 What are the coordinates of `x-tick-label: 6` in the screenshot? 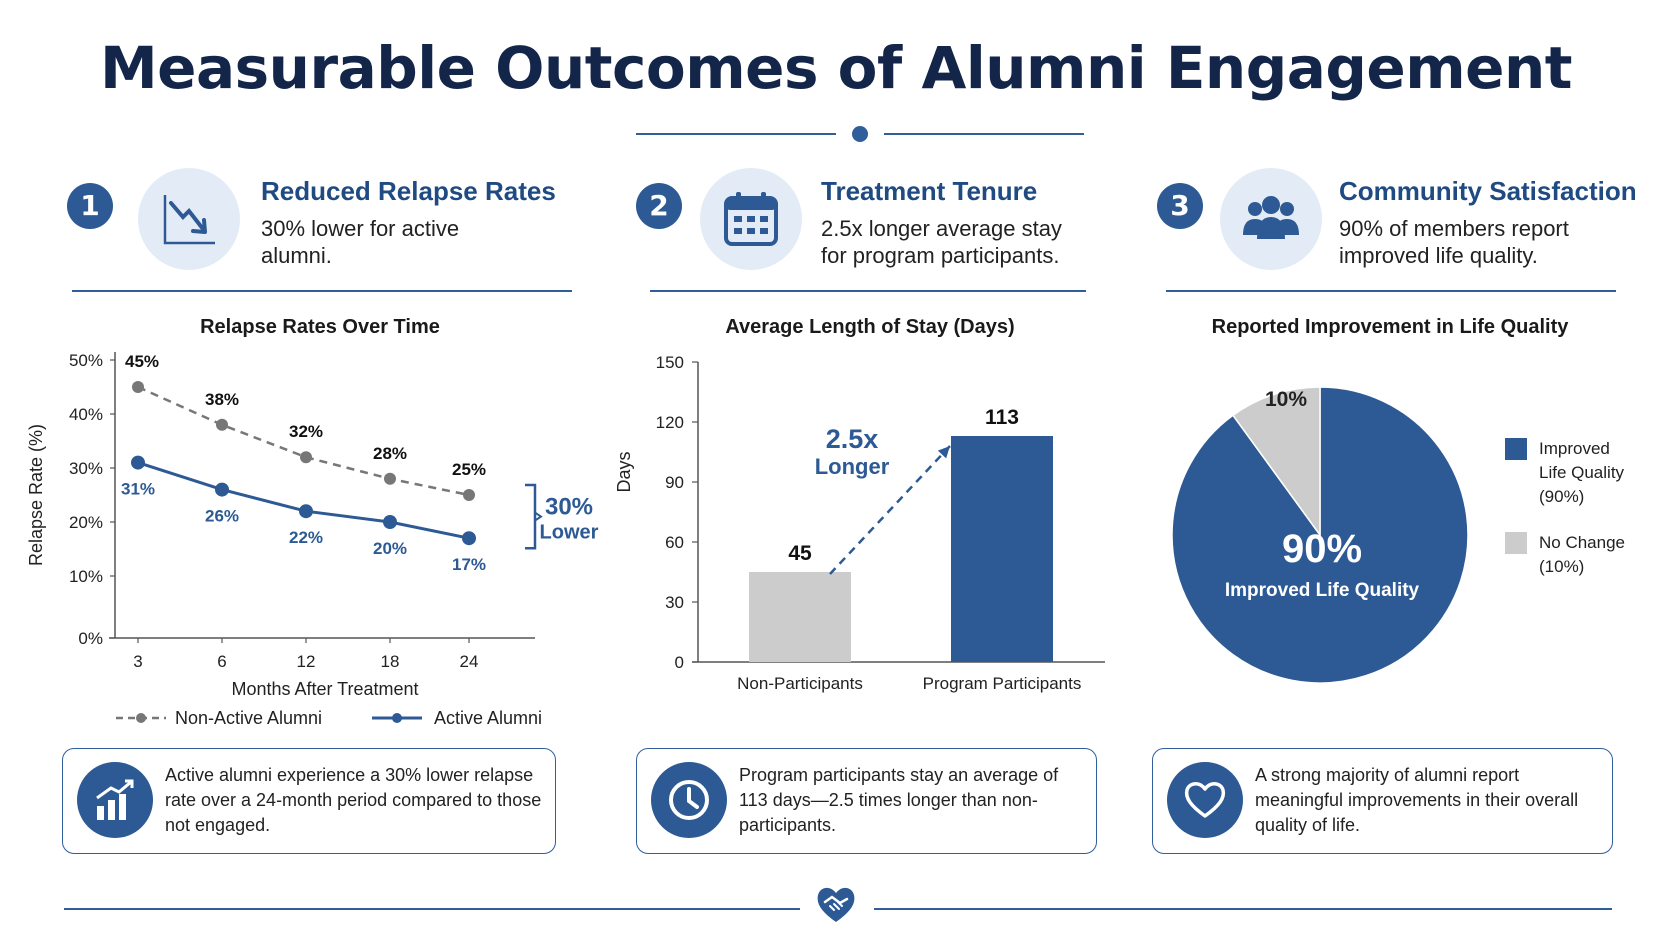 It's located at (221, 661).